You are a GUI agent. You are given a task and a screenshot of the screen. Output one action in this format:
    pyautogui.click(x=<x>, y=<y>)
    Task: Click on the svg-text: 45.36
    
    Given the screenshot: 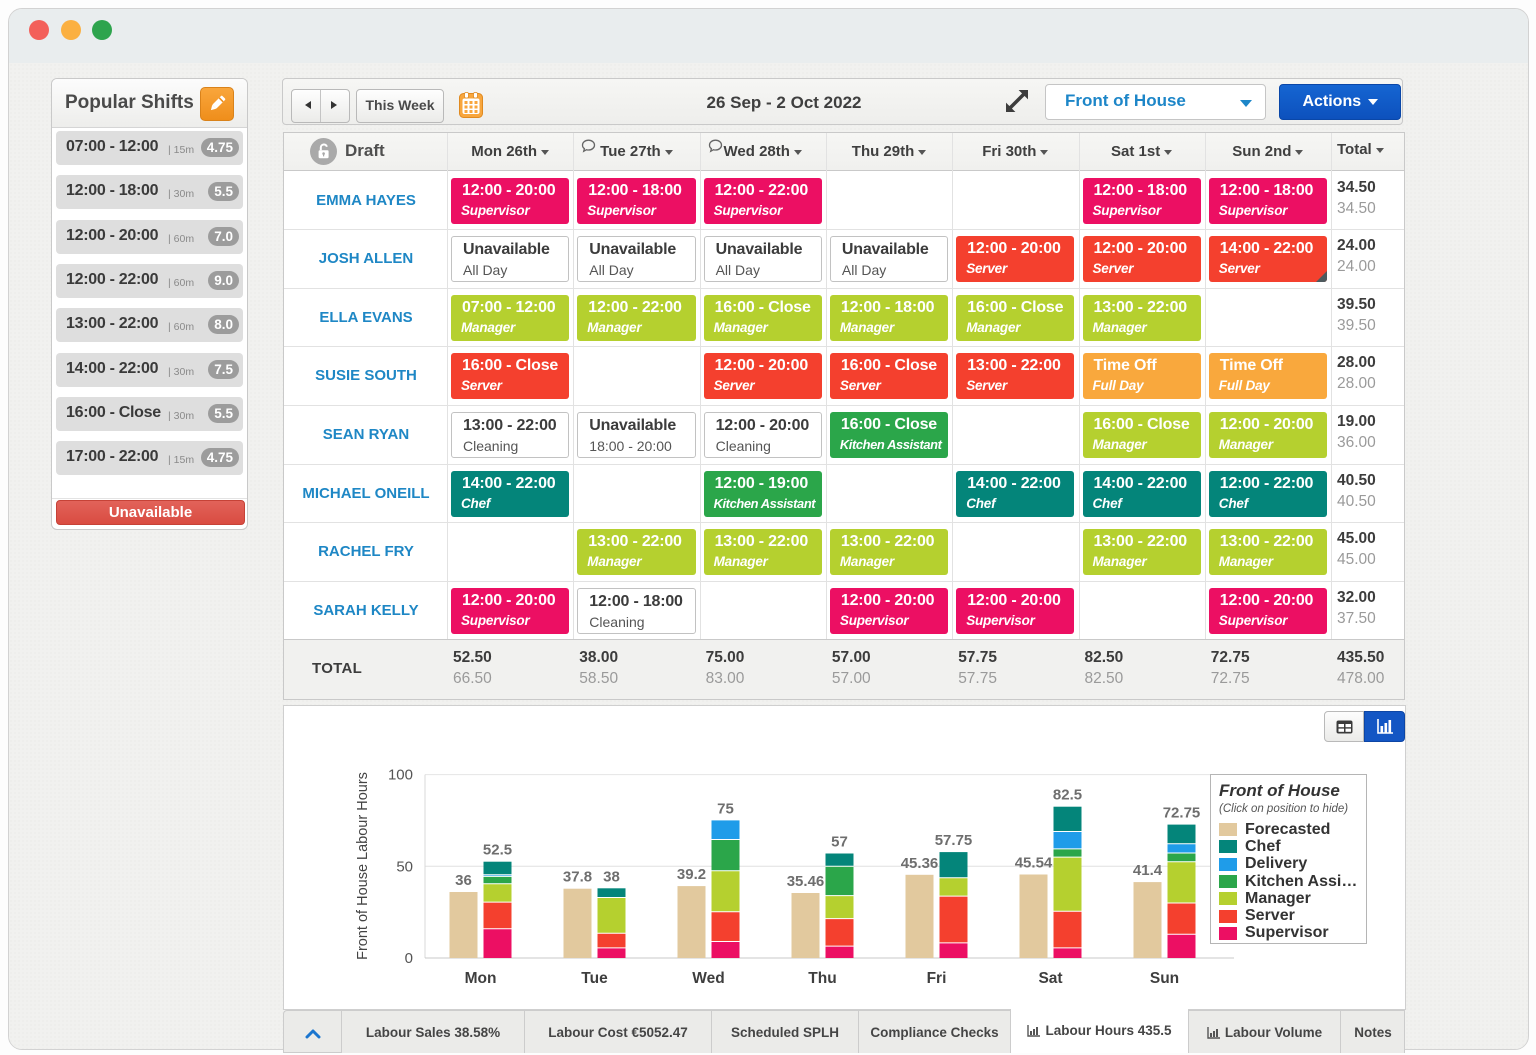 What is the action you would take?
    pyautogui.click(x=920, y=863)
    